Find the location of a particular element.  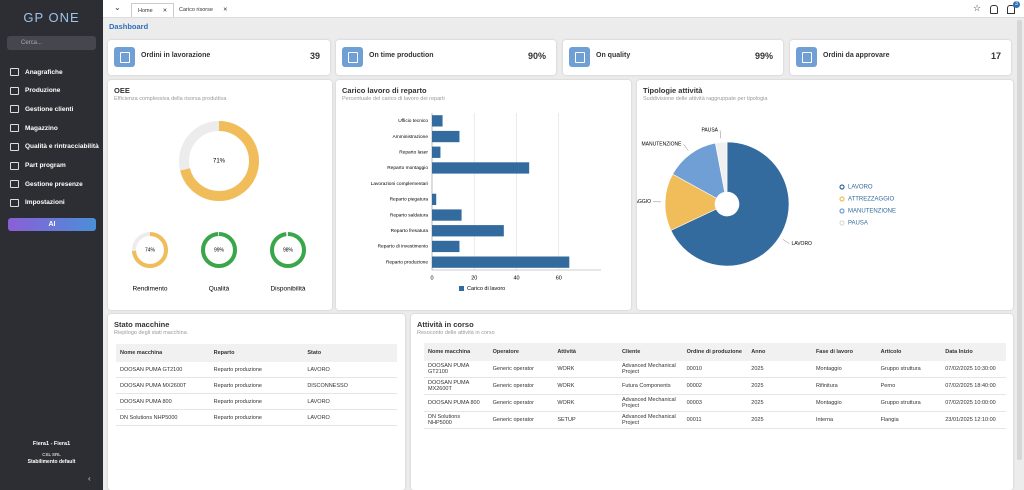

kpi-label: Ordini in lavorazione is located at coordinates (176, 55).